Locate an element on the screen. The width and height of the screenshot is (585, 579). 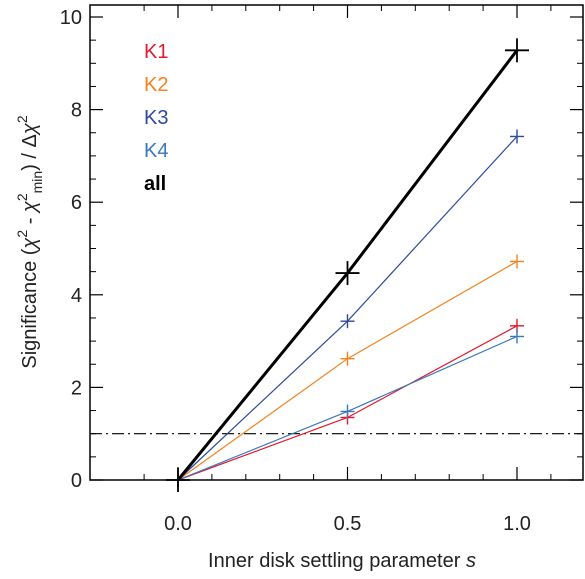
legend-label-k3: K3 is located at coordinates (156, 118).